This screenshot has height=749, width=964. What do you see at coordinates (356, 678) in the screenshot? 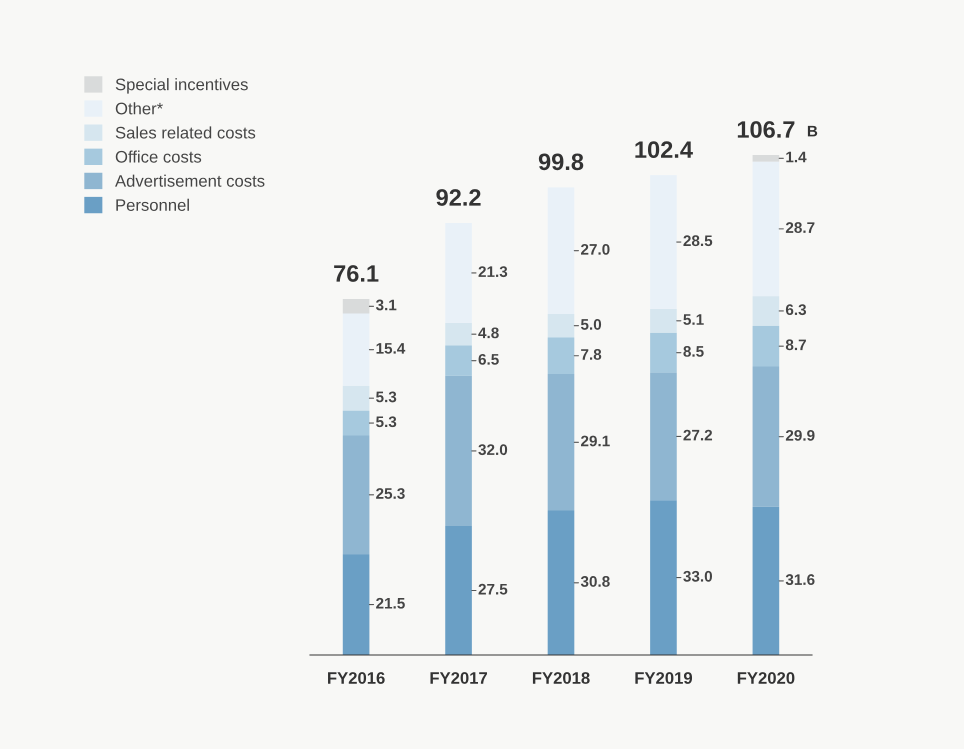
I see `x-tick-label: FY2016` at bounding box center [356, 678].